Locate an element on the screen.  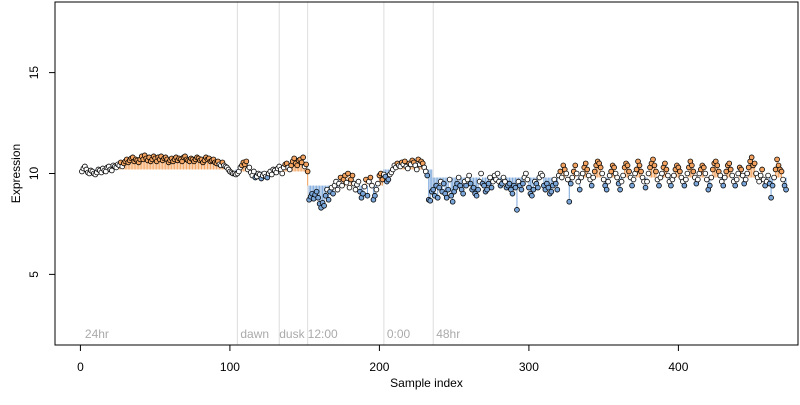
region-label-1: dawn is located at coordinates (254, 334).